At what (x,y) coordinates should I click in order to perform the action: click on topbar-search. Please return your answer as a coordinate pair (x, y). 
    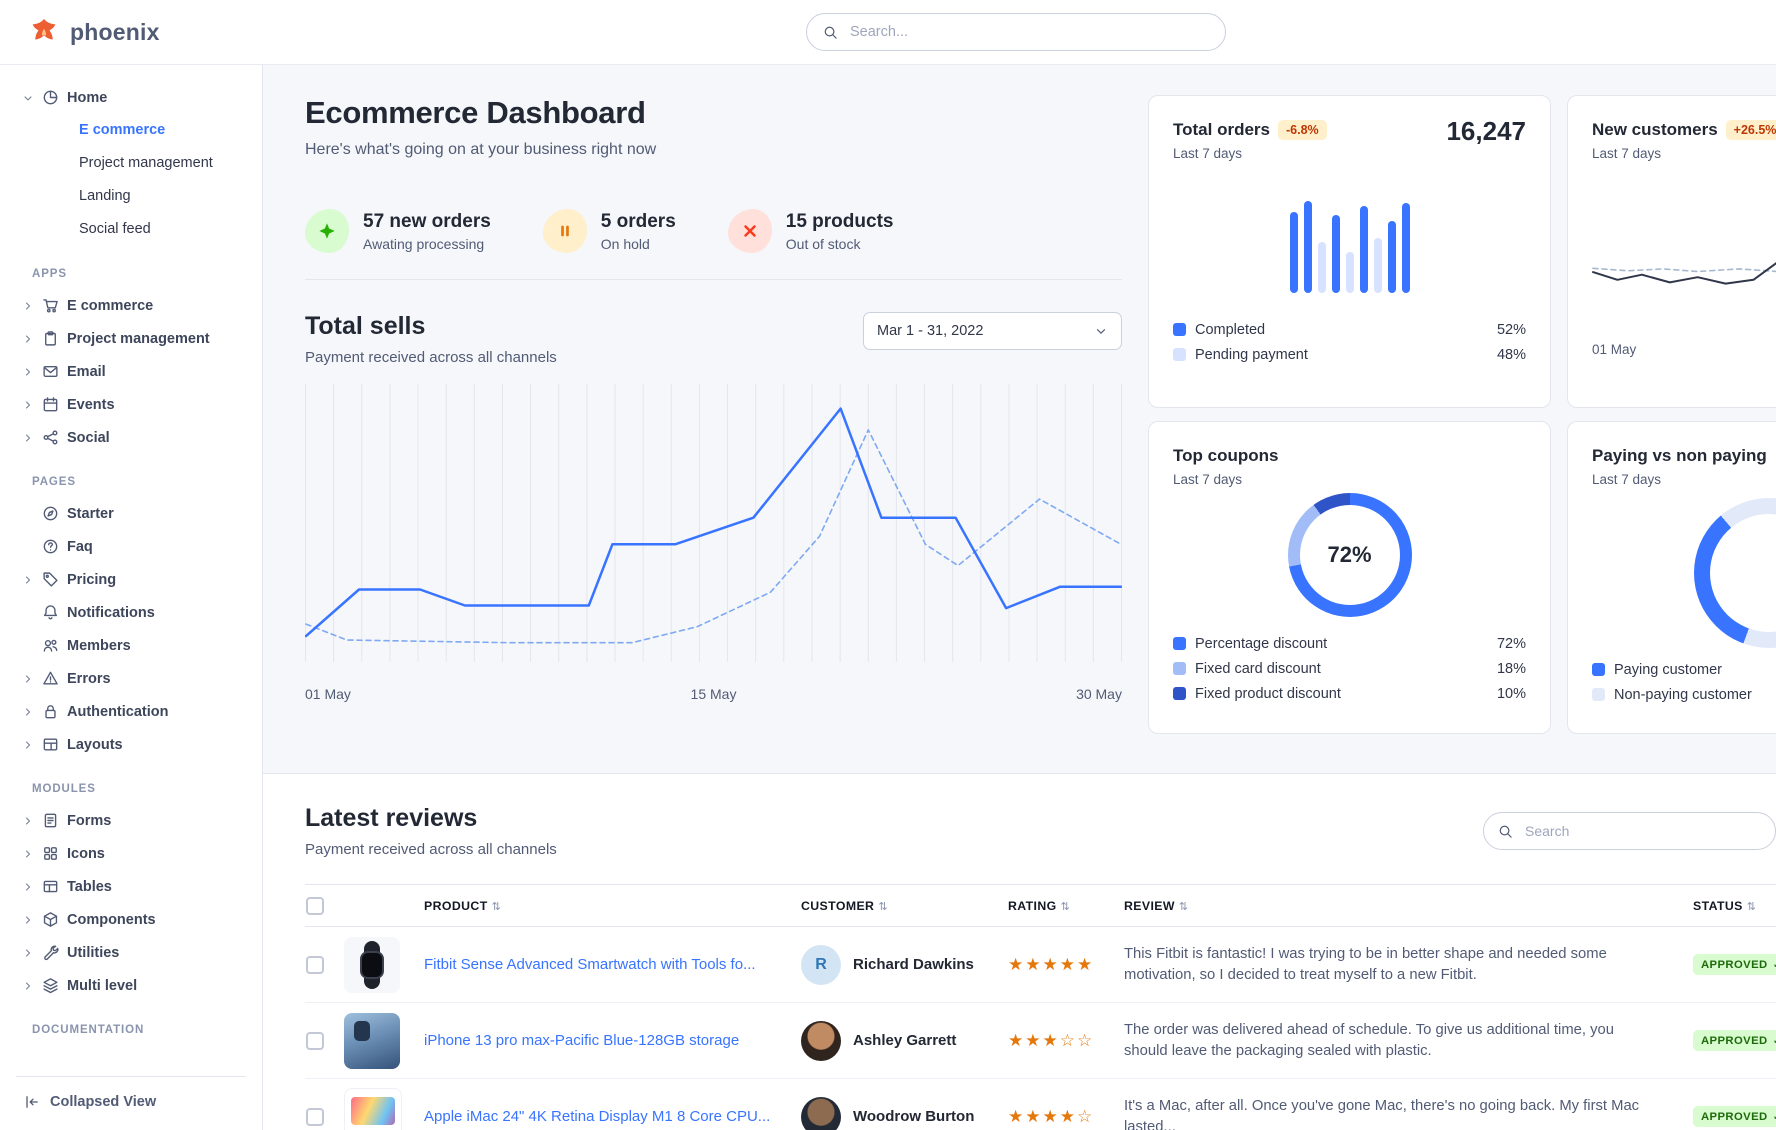
    Looking at the image, I should click on (1016, 32).